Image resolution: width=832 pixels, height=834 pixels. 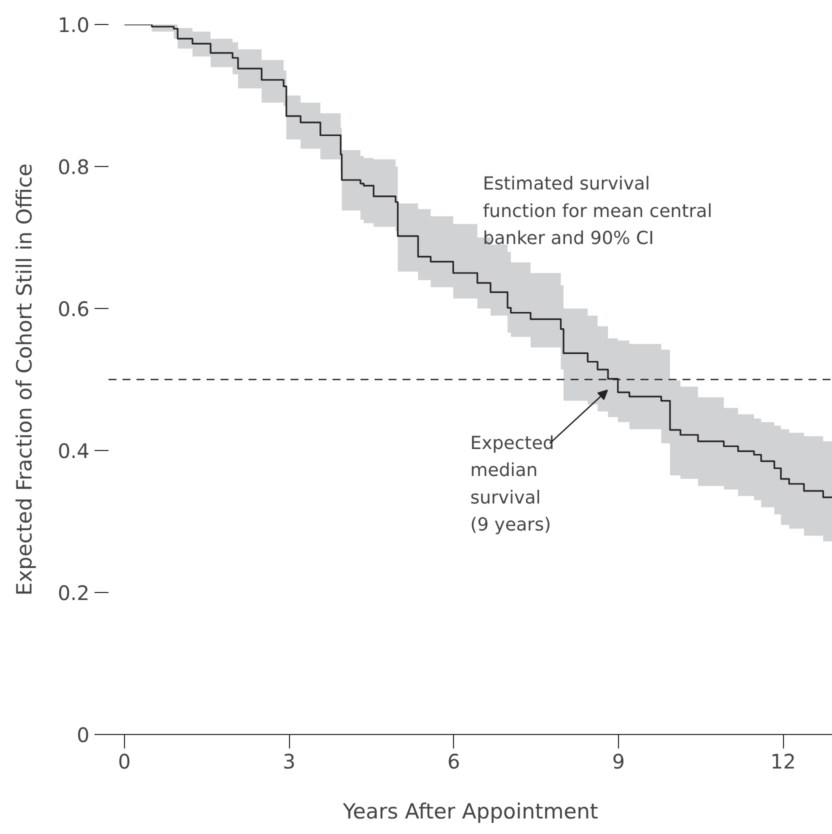 I want to click on annotation: Estimated survival function for mean central banker and 90% CI, so click(x=597, y=212).